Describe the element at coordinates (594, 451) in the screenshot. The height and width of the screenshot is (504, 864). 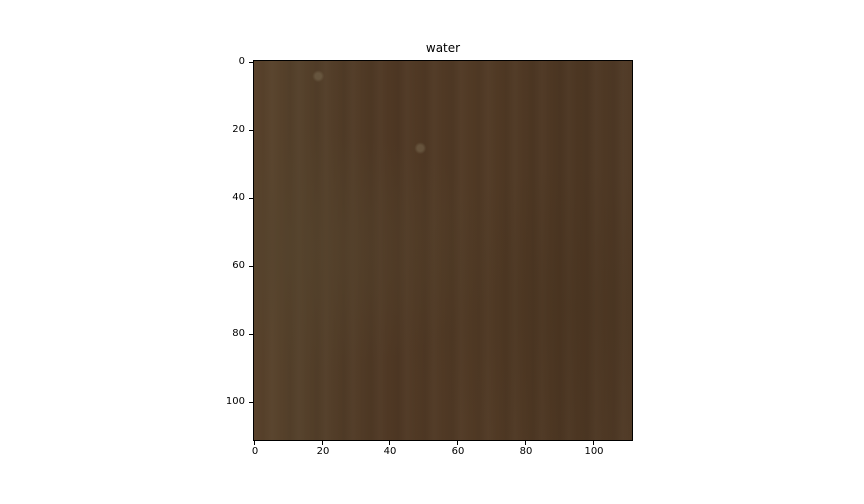
I see `x-tick-label: 100` at that location.